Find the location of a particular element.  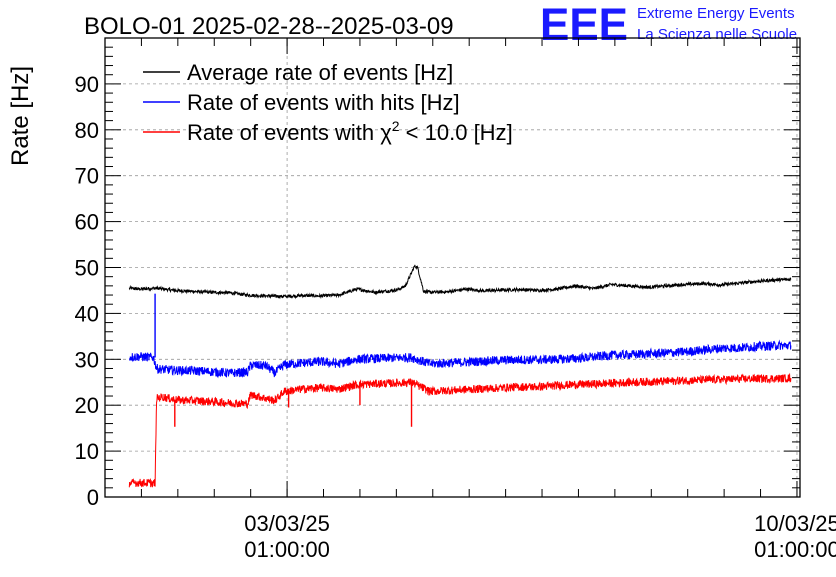

legend-label: Rate of events with χ2 < 10.0 [Hz] is located at coordinates (350, 131).